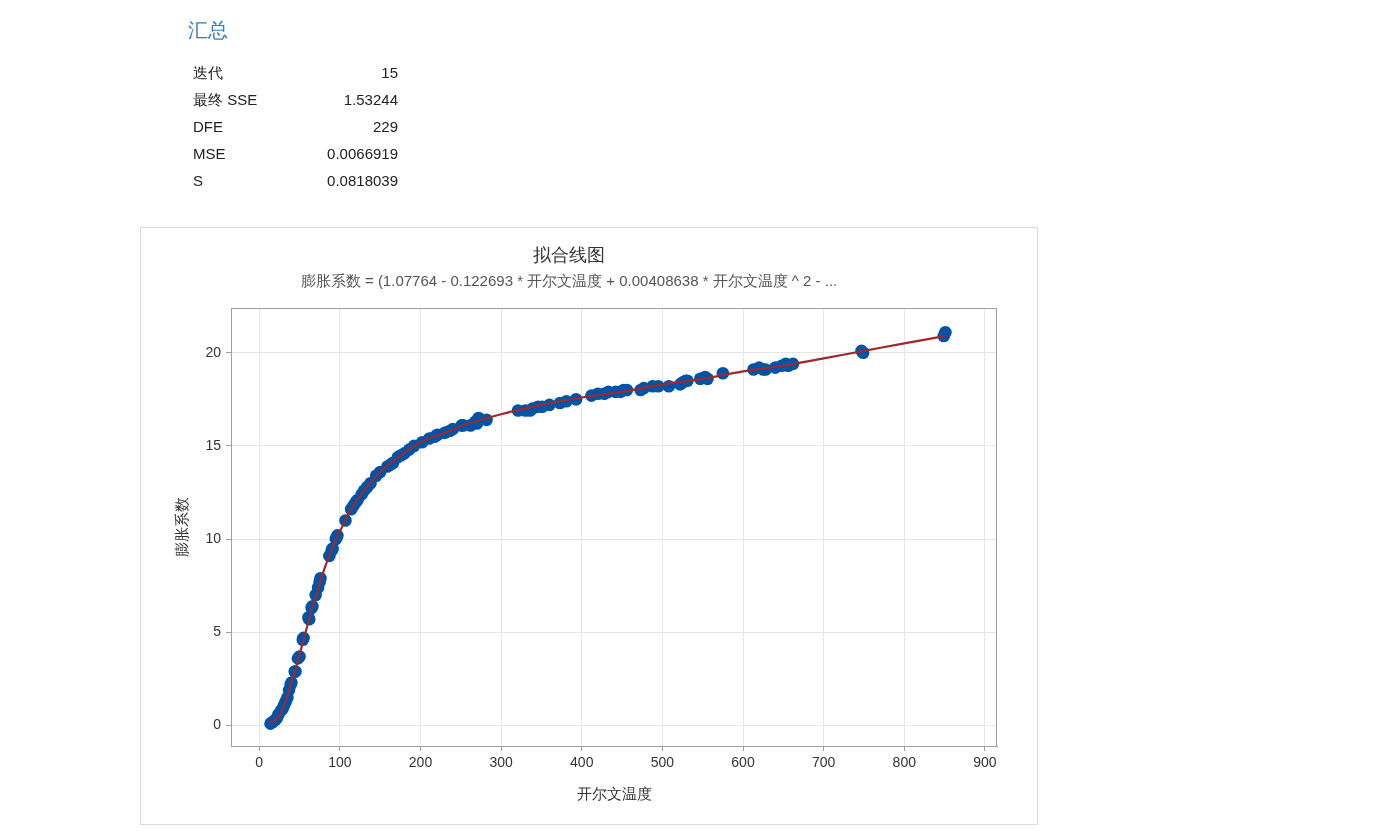 The image size is (1379, 832). I want to click on x-tick-label: 400, so click(582, 762).